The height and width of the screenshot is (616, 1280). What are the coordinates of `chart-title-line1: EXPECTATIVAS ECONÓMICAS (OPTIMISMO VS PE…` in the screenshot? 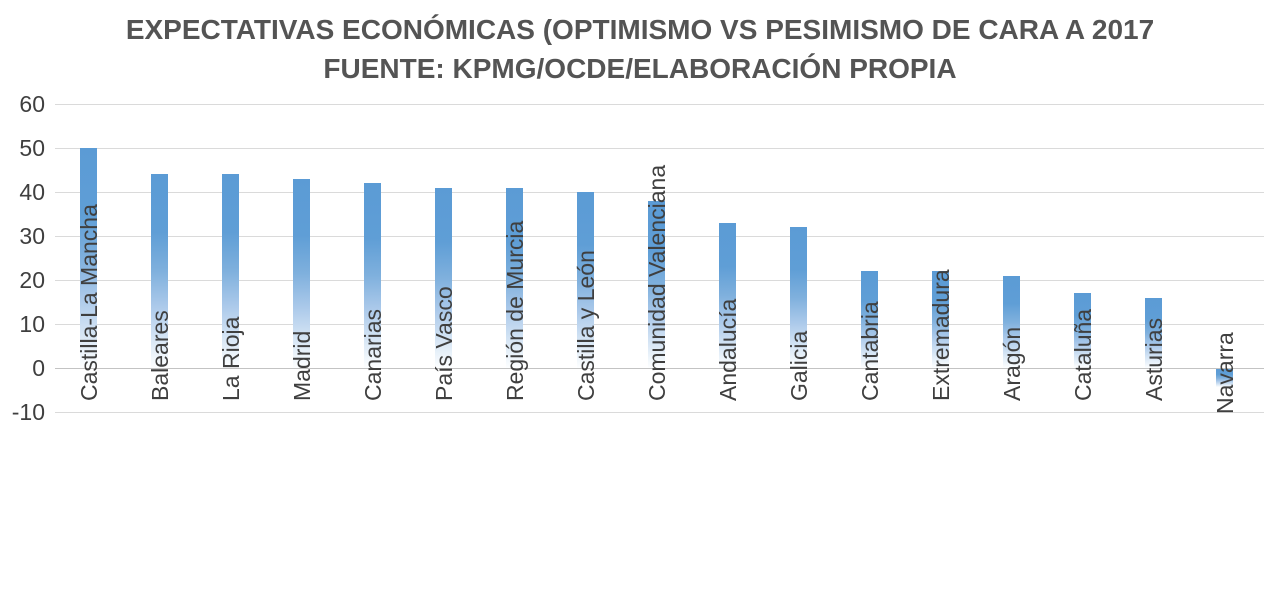 It's located at (640, 29).